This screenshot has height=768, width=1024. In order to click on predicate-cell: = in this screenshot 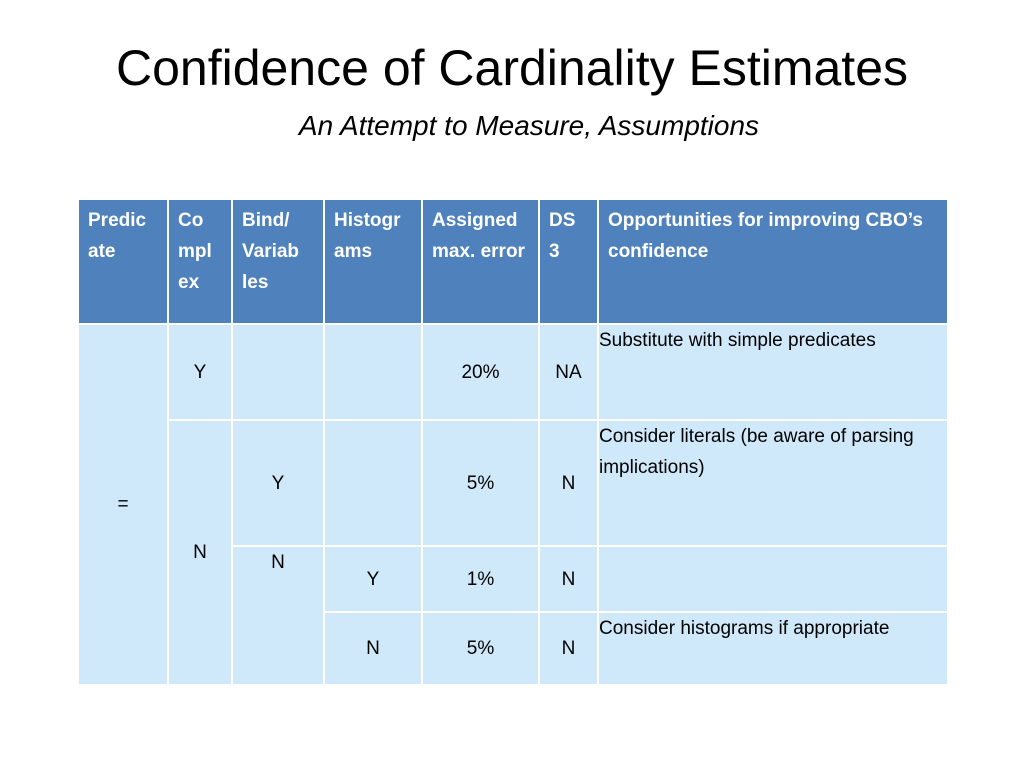, I will do `click(123, 504)`.